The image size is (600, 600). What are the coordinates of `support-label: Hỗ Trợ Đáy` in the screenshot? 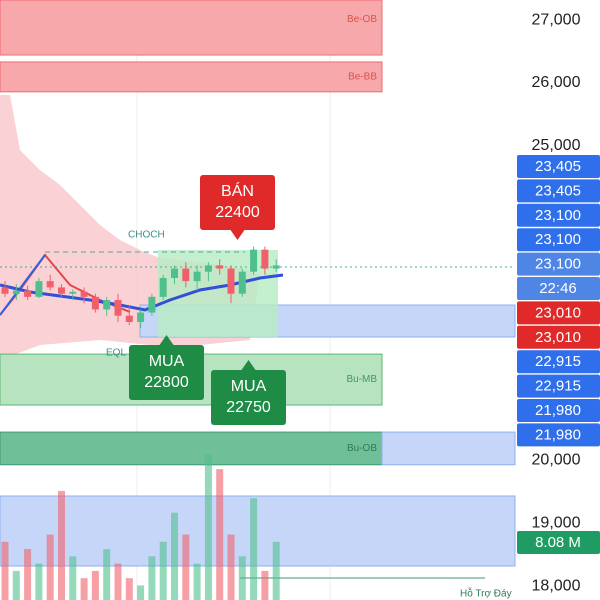 It's located at (486, 593).